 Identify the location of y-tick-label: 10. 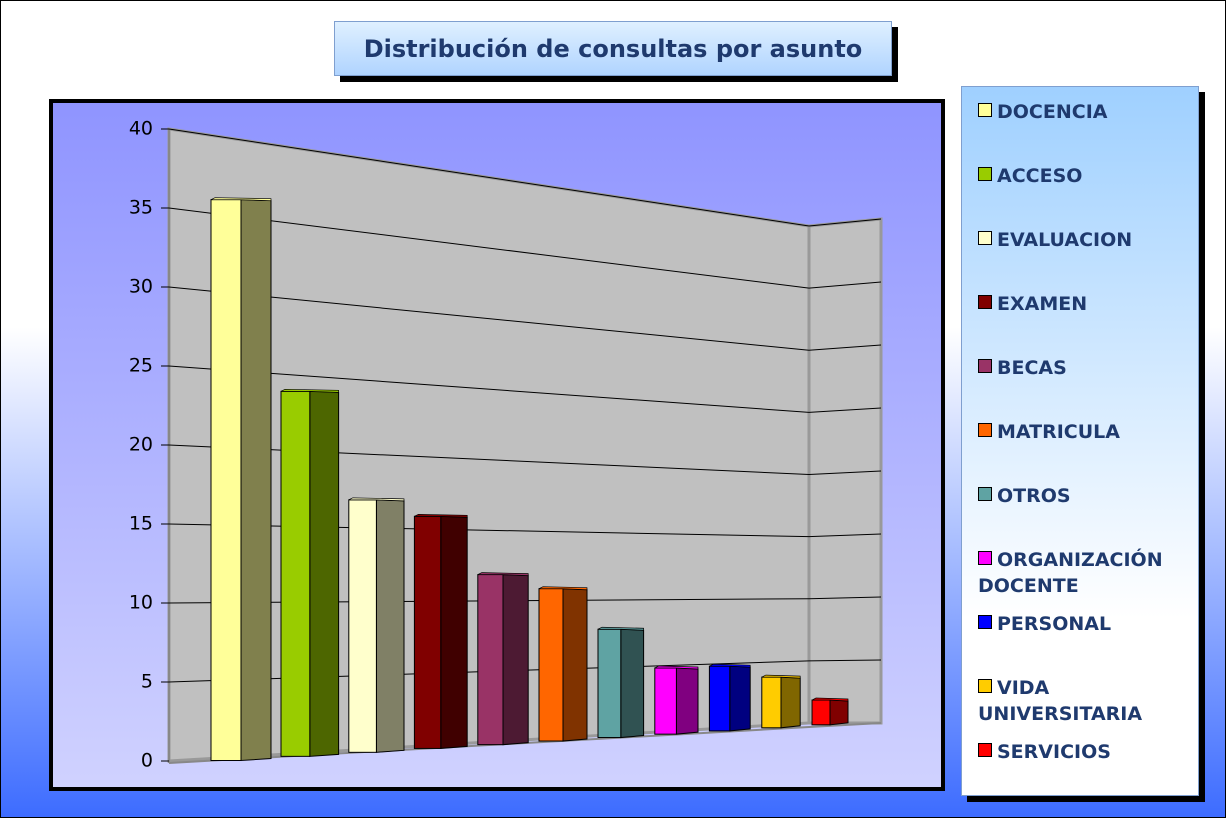
(141, 603).